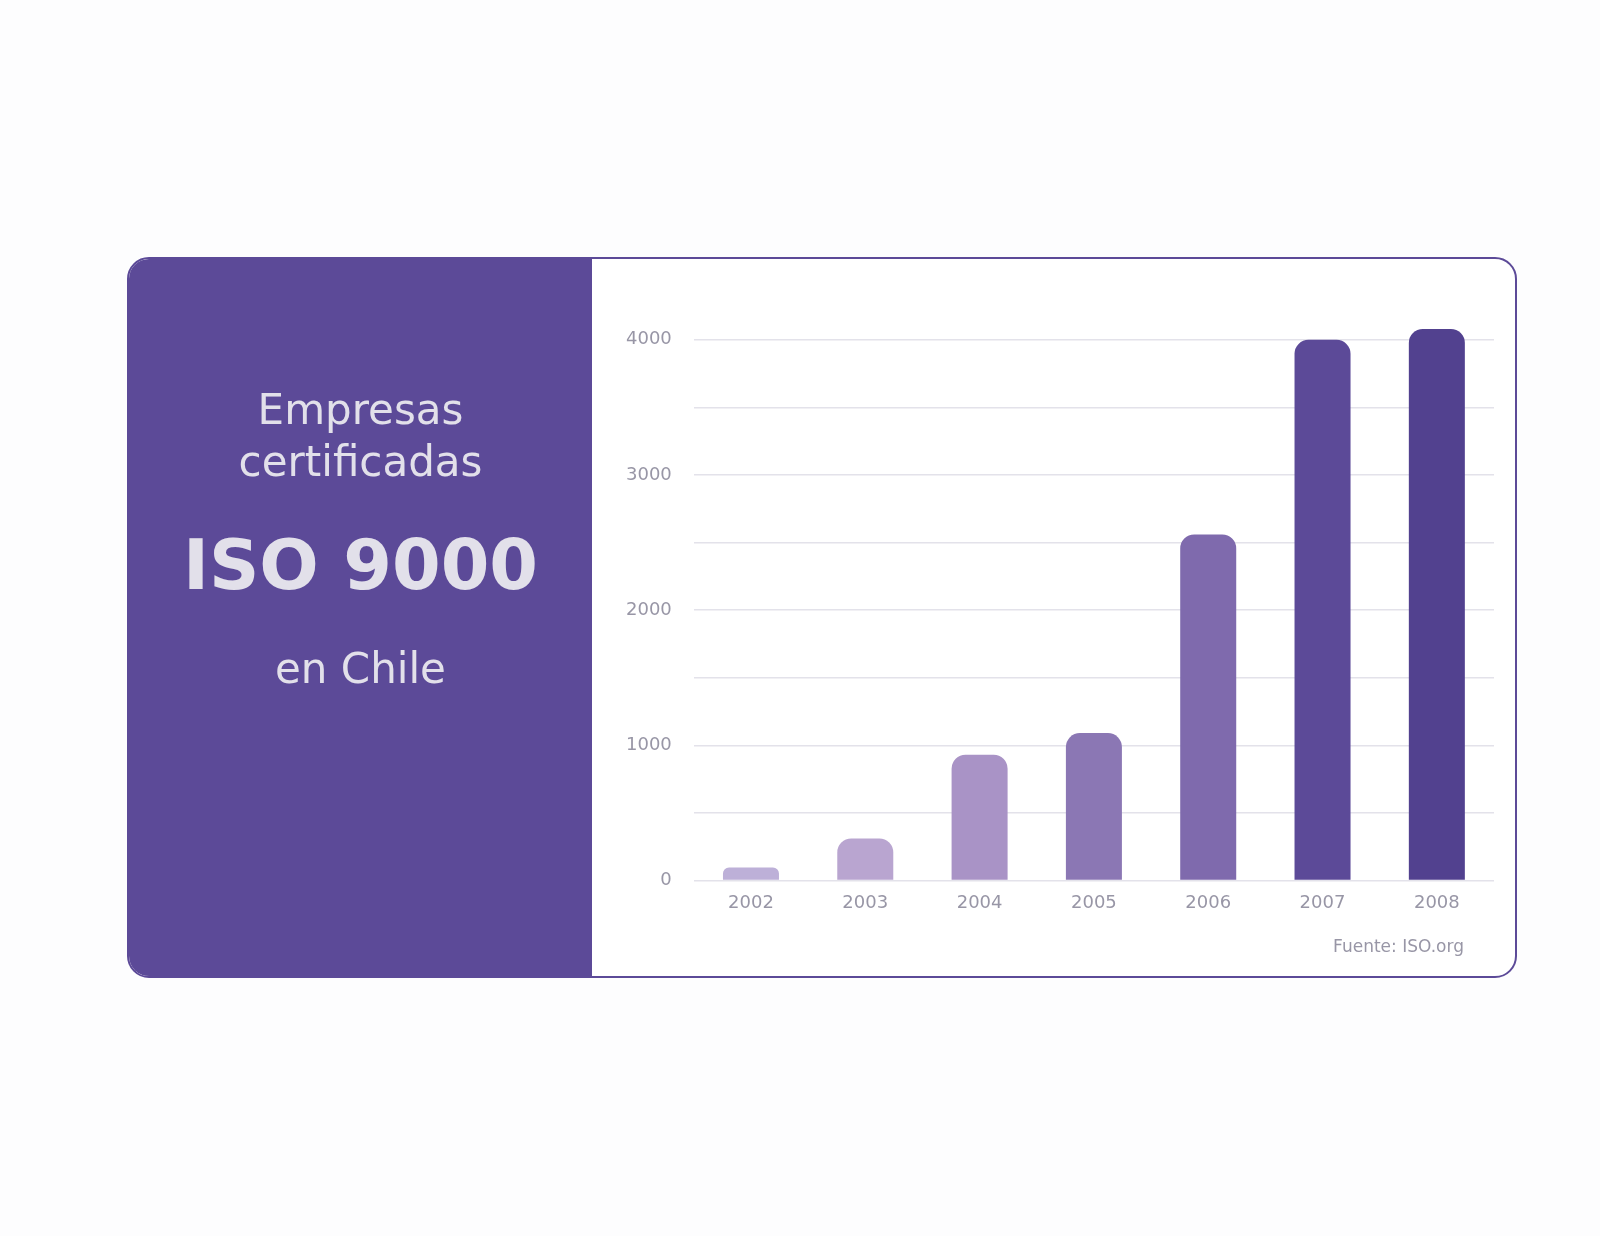 This screenshot has width=1600, height=1236. What do you see at coordinates (649, 473) in the screenshot?
I see `y-tick-label: 3000` at bounding box center [649, 473].